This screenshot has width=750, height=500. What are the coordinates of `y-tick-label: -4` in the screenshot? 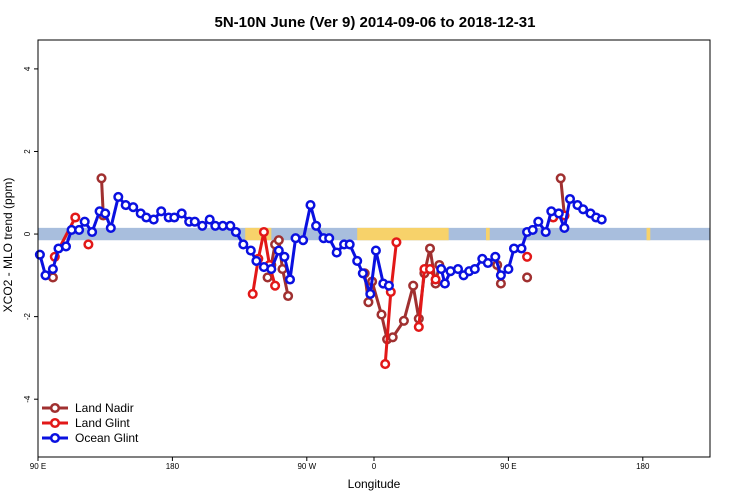 It's located at (27, 399).